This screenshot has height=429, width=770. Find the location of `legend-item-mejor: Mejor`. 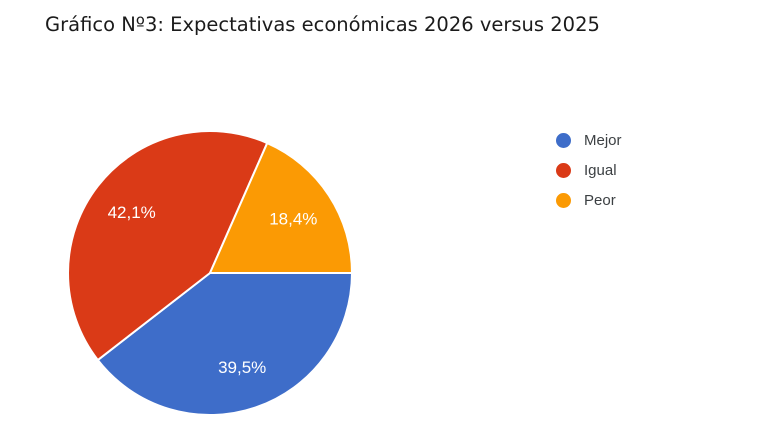

legend-item-mejor: Mejor is located at coordinates (589, 140).